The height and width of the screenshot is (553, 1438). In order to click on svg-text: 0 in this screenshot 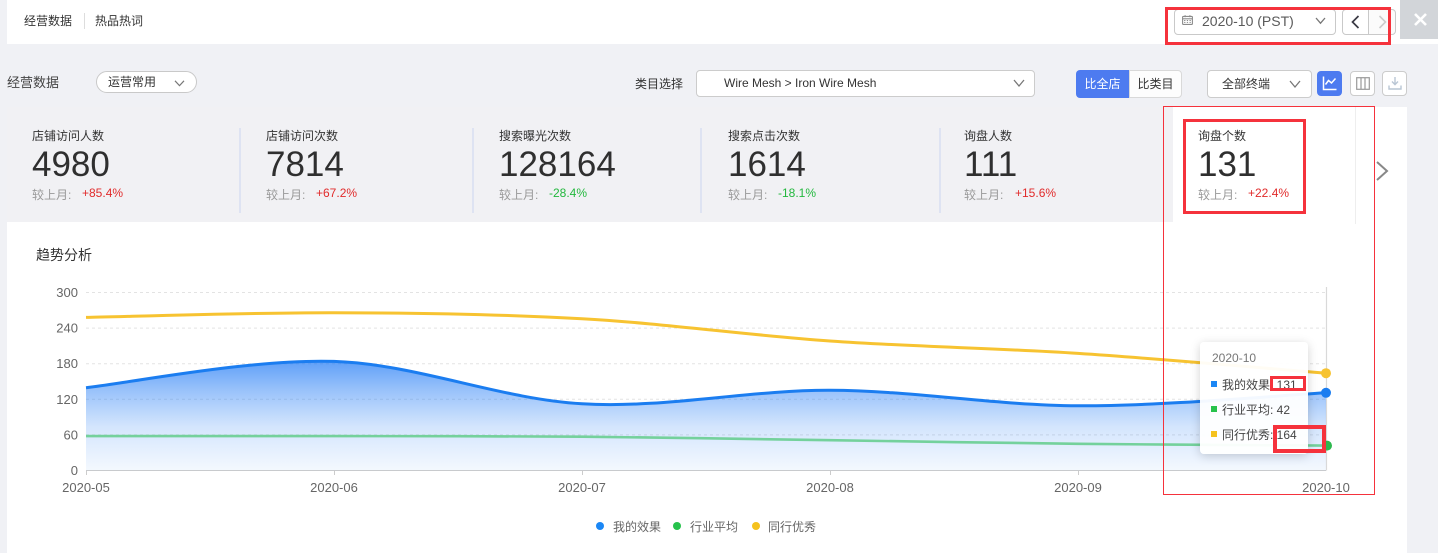, I will do `click(74, 470)`.